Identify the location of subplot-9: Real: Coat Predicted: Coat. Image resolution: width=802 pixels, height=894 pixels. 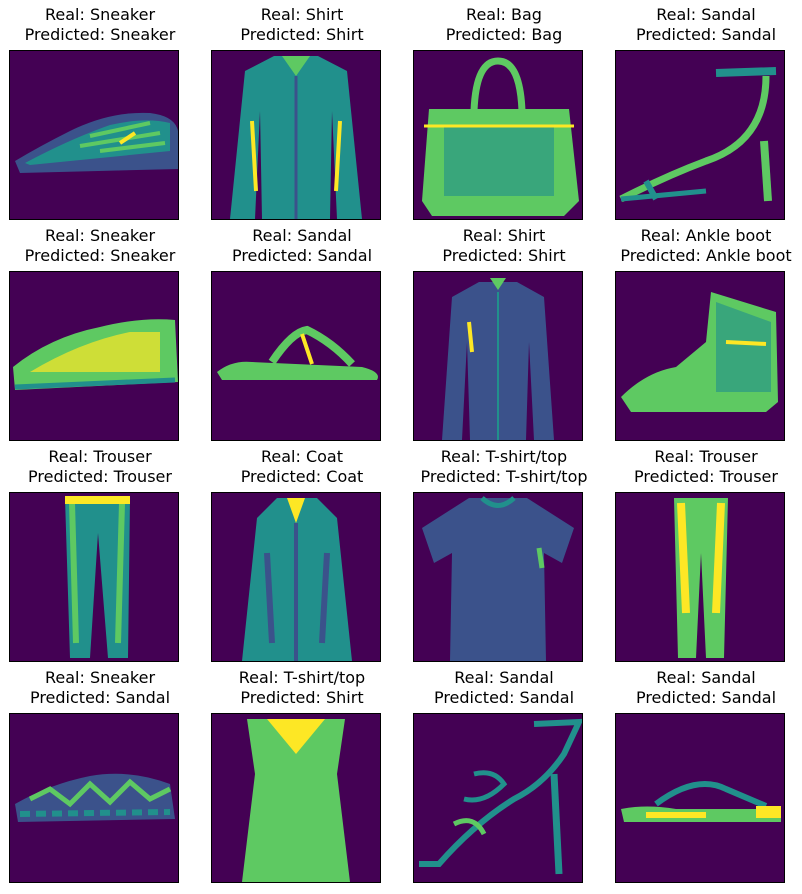
(303, 553).